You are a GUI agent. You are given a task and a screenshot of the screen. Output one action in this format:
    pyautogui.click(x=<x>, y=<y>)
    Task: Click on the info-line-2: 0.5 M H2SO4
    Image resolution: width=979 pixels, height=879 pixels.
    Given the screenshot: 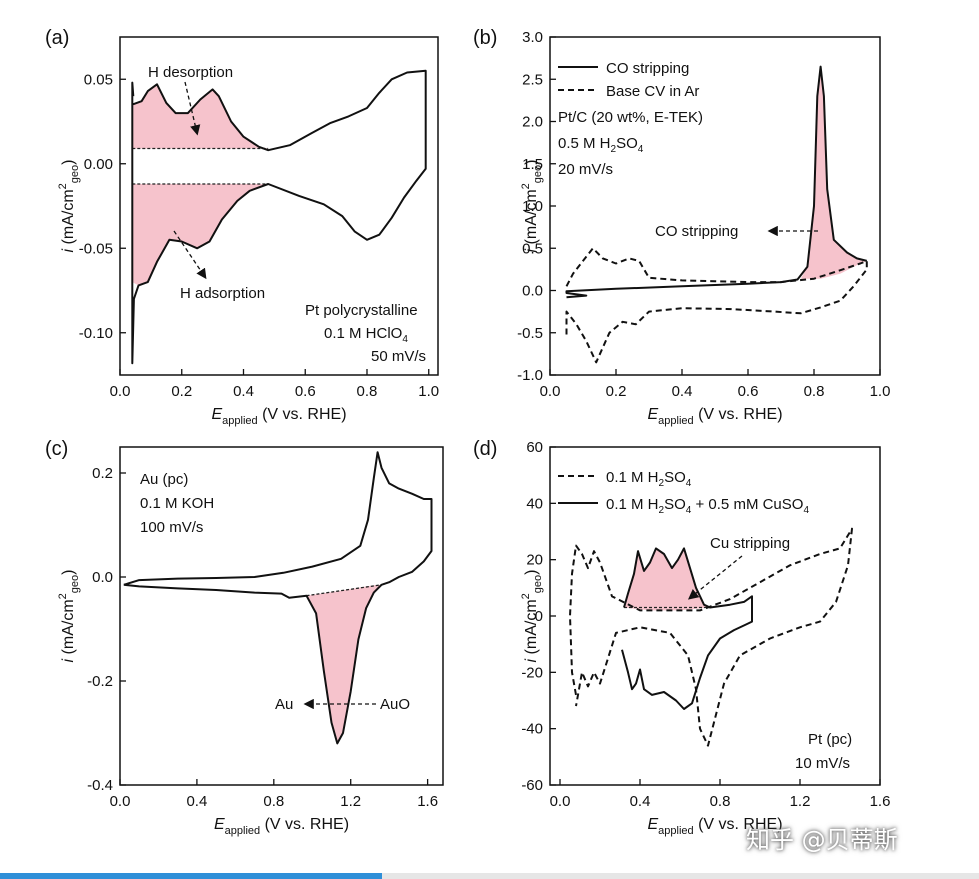 What is the action you would take?
    pyautogui.click(x=601, y=145)
    